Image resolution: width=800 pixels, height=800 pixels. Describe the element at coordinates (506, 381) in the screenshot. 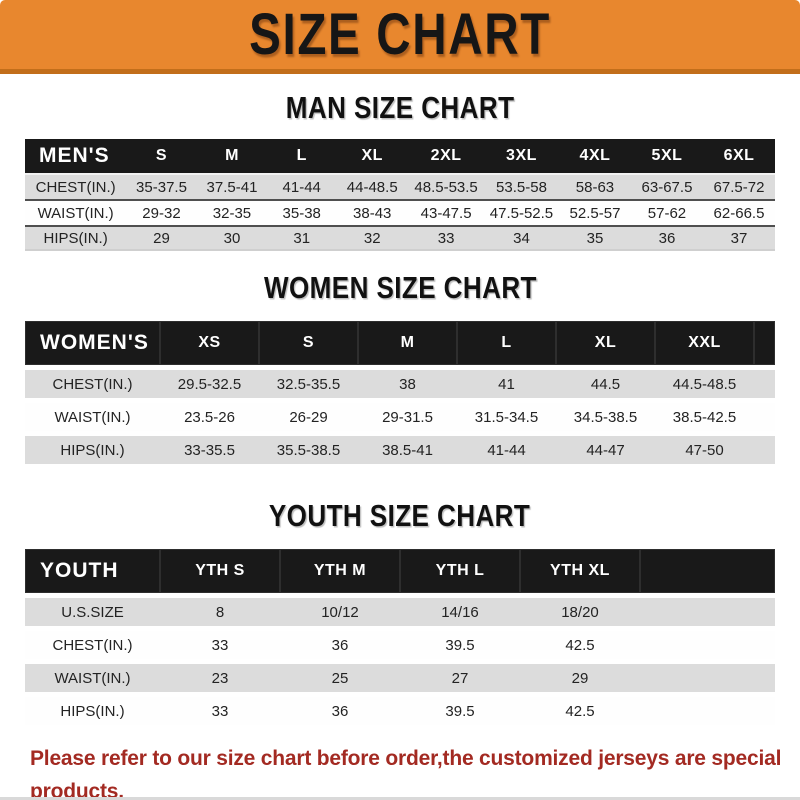

I see `size-value-cell: 41` at that location.